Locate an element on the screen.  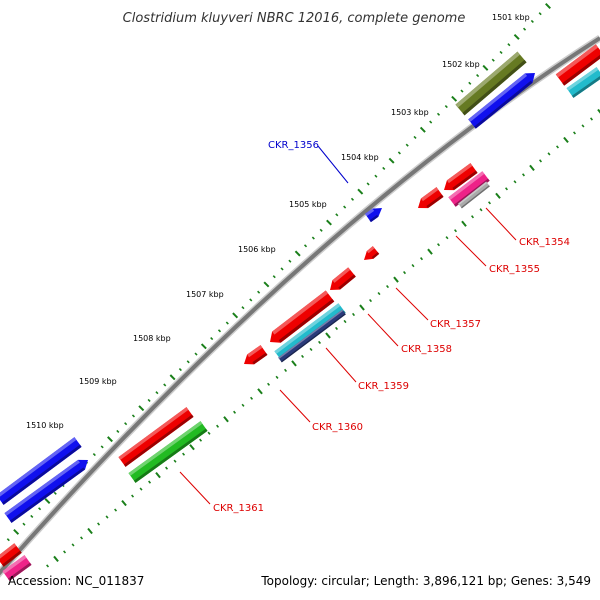
feature-ckr1360 is located at coordinates (256, 355).